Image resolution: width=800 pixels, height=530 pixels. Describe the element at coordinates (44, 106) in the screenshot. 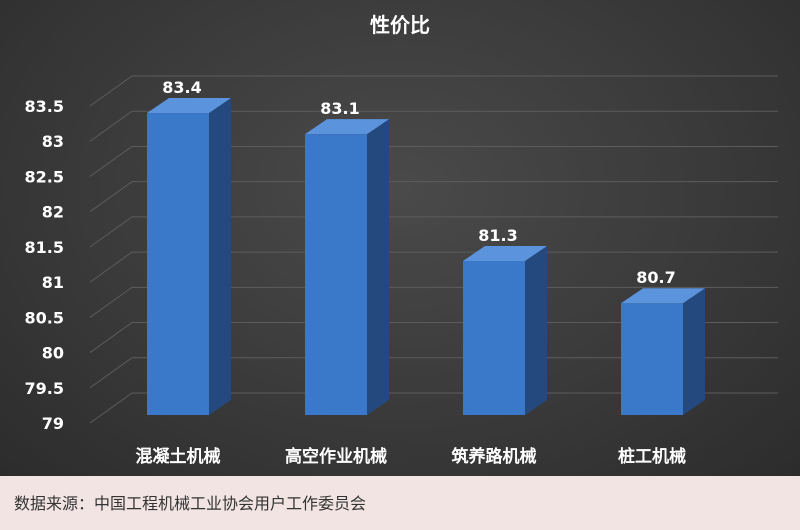

I see `y-tick-label: 83.5` at that location.